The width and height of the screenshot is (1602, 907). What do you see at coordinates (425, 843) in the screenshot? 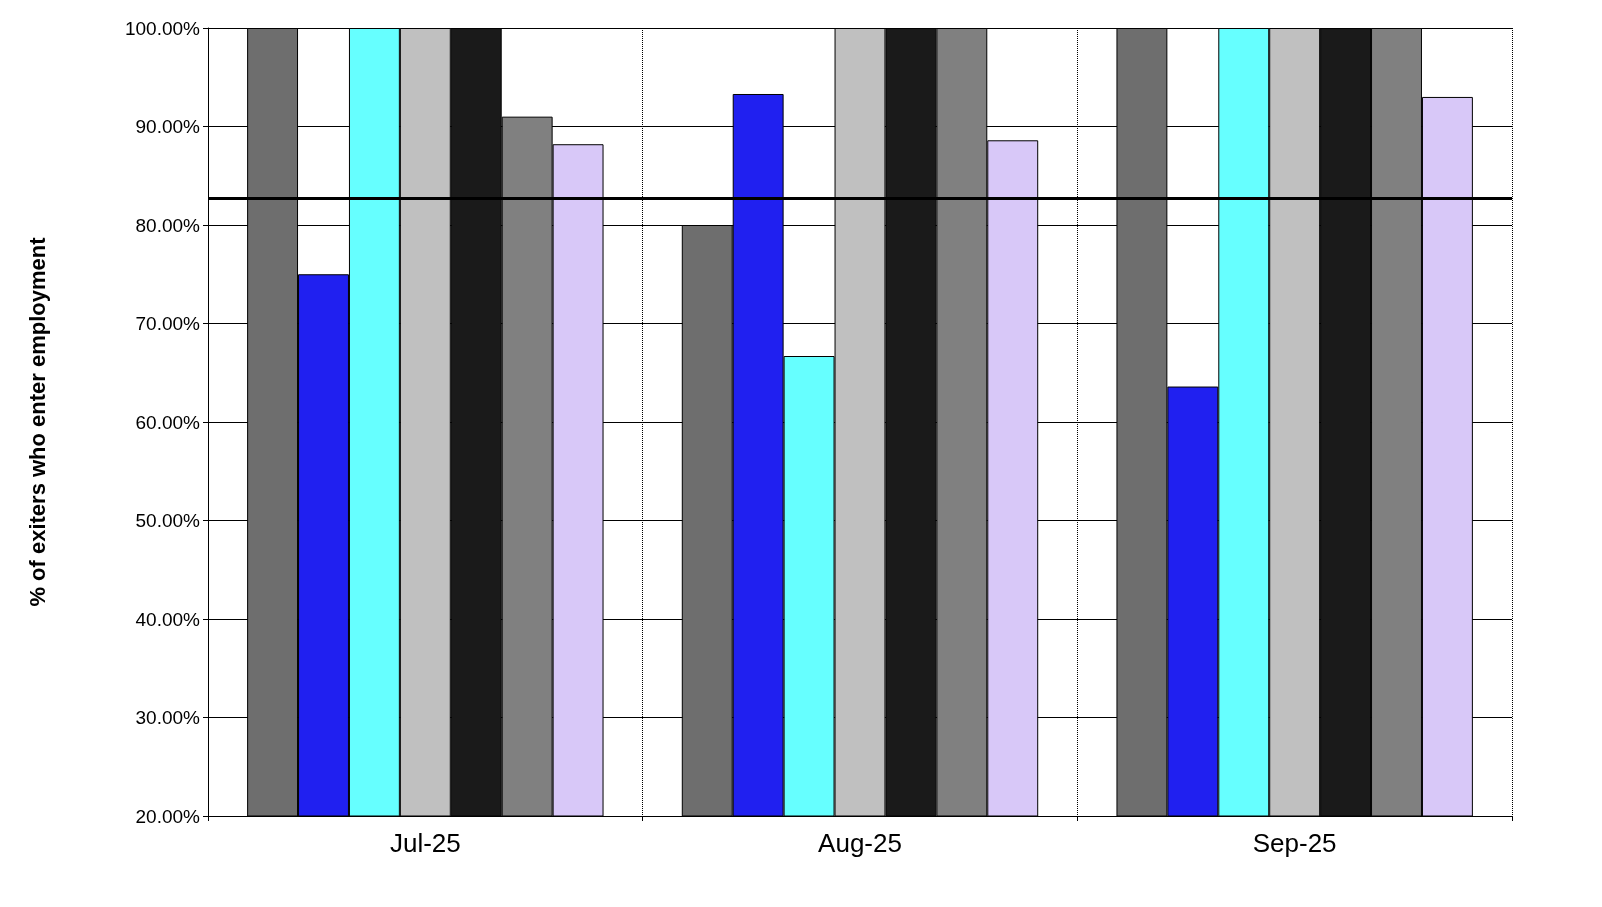
I see `x-tick-label: Jul-25` at bounding box center [425, 843].